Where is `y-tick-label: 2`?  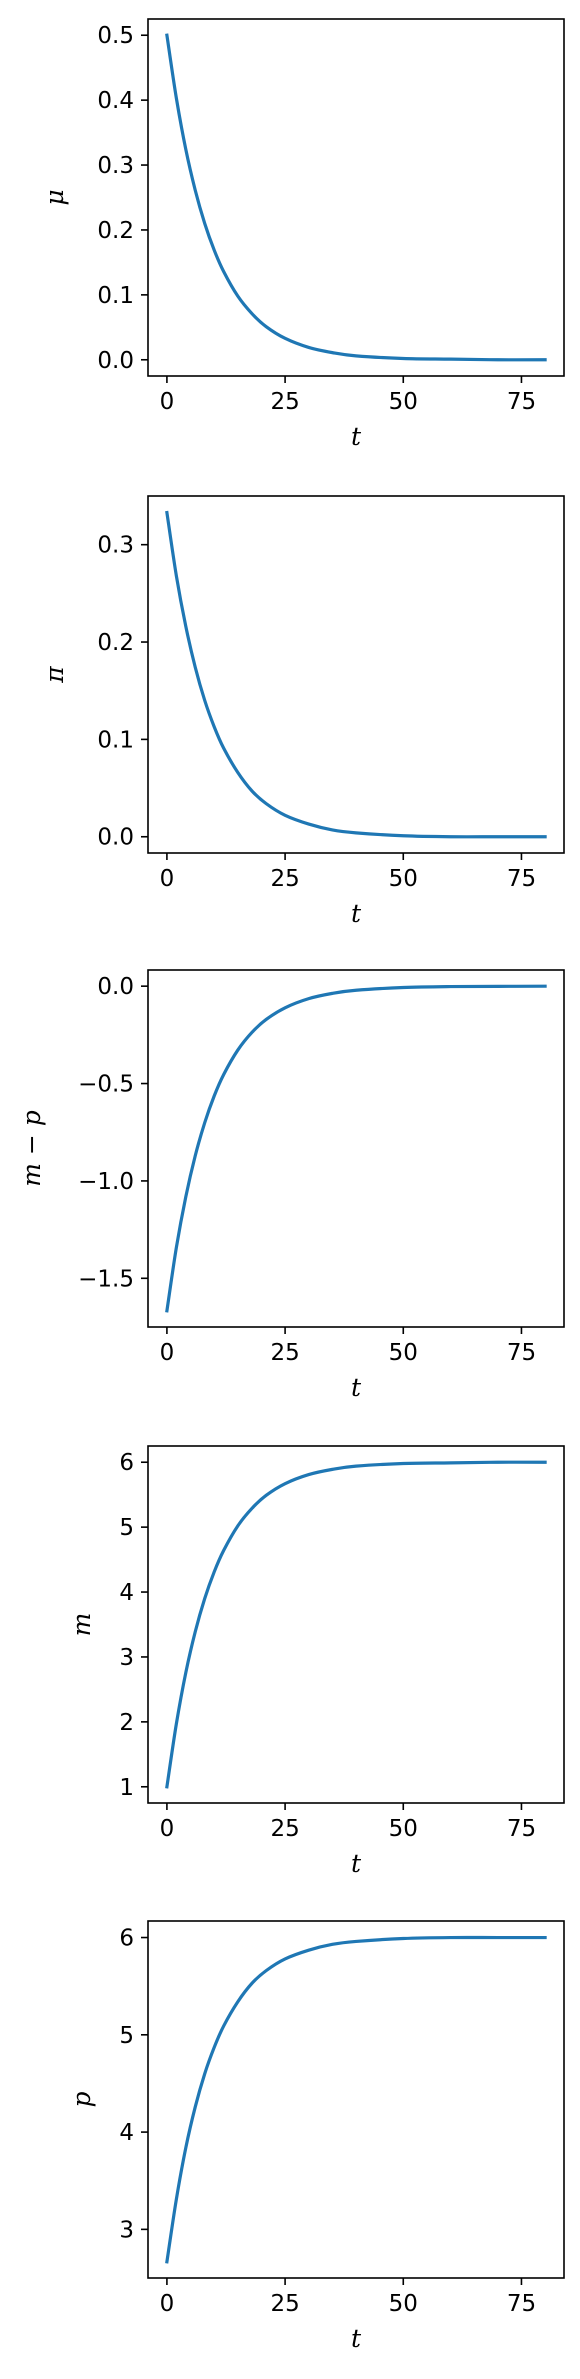
y-tick-label: 2 is located at coordinates (126, 1723).